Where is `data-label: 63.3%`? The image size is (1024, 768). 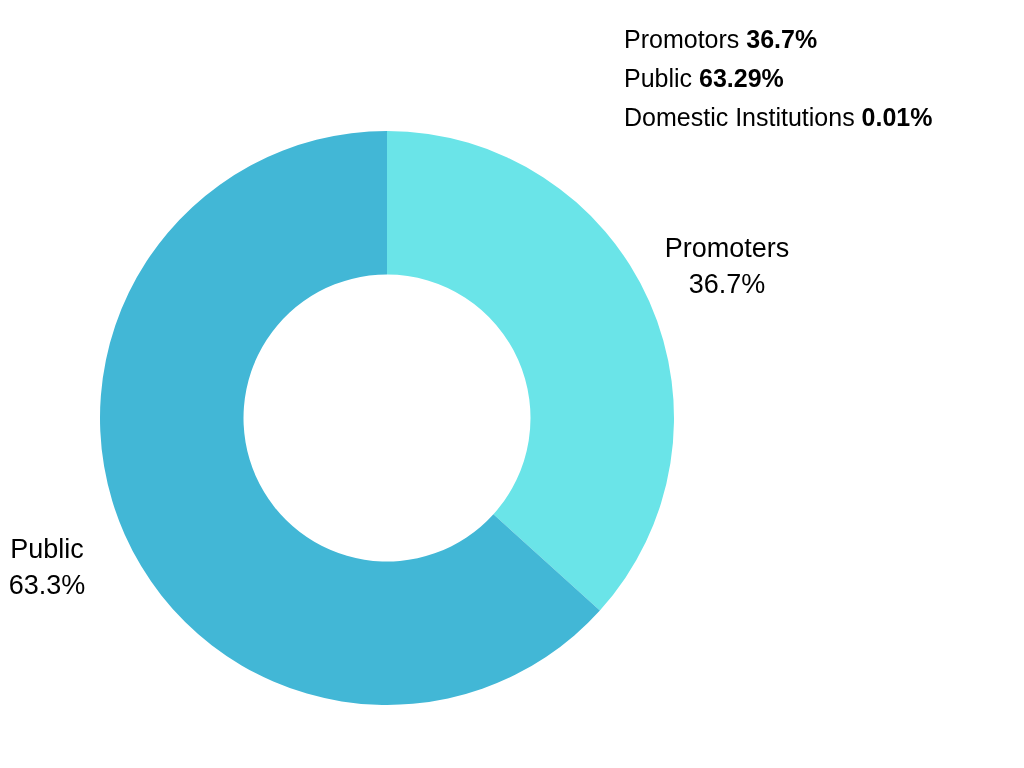 data-label: 63.3% is located at coordinates (47, 585).